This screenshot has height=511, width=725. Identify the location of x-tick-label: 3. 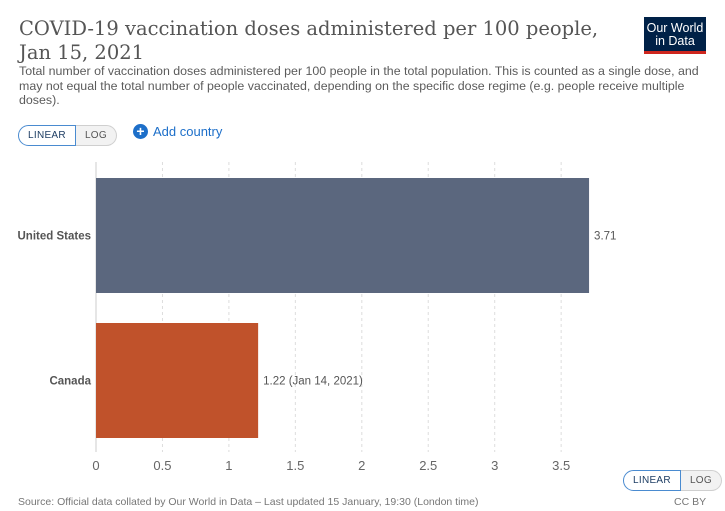
(494, 465).